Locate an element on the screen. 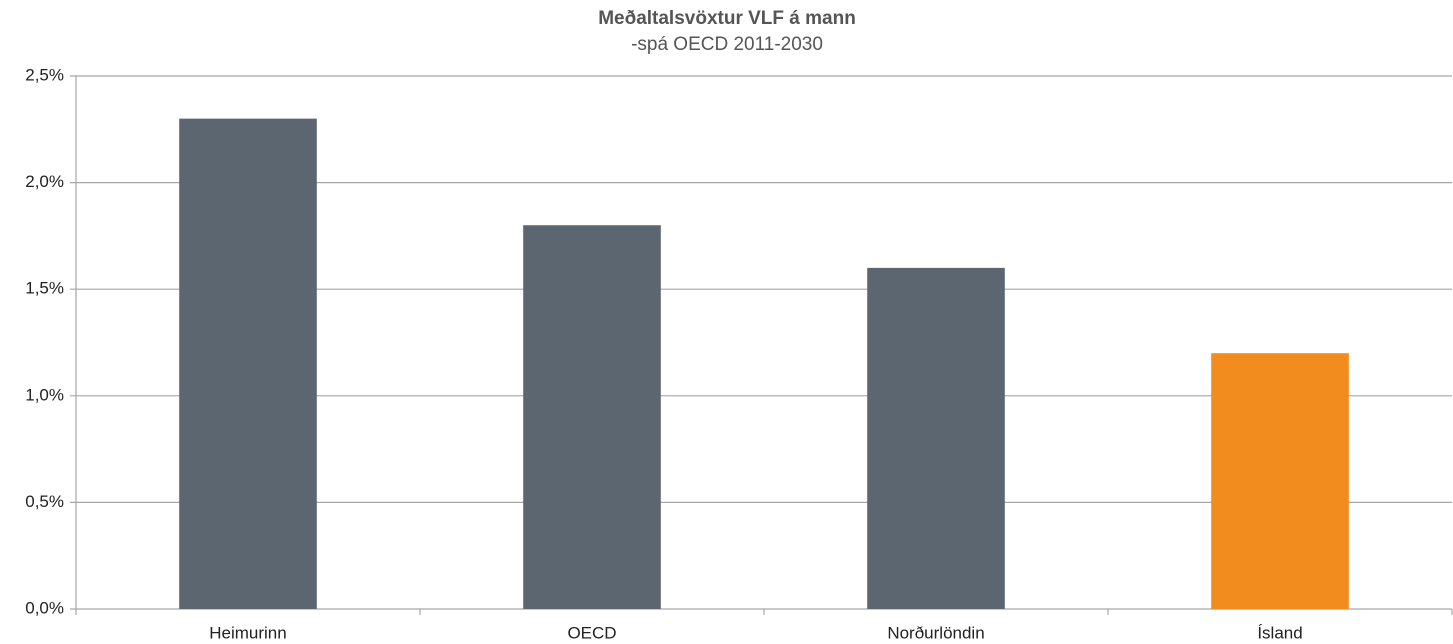 This screenshot has height=644, width=1453. y-tick-label: 2,0% is located at coordinates (44, 181).